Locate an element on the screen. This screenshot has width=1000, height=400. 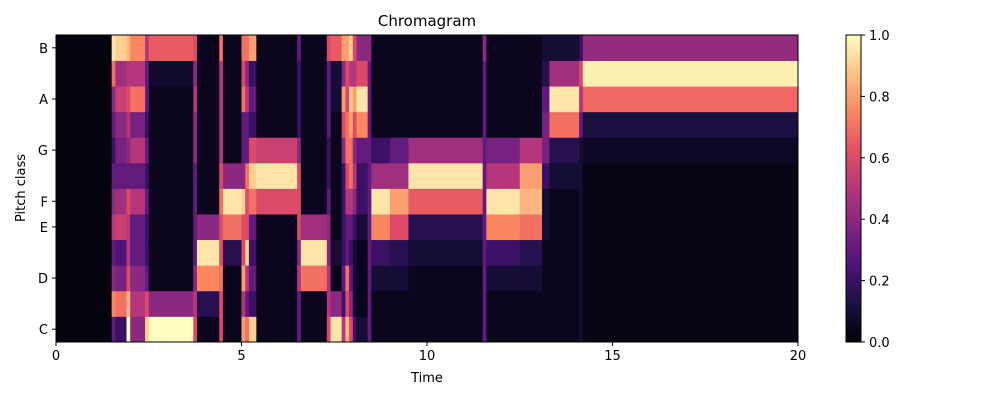
colorbar-gradient is located at coordinates (853, 188).